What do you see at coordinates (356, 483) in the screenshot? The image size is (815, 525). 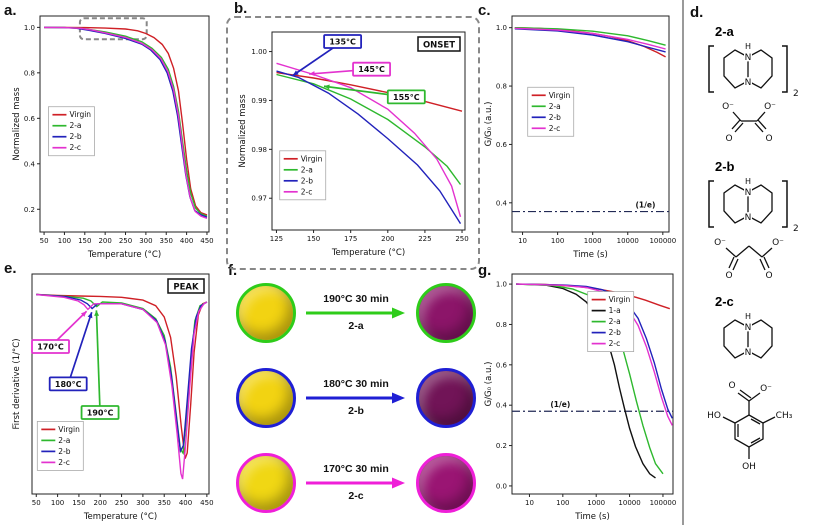 I see `treatment-arrow-block: 170°C 30 min 2-c` at bounding box center [356, 483].